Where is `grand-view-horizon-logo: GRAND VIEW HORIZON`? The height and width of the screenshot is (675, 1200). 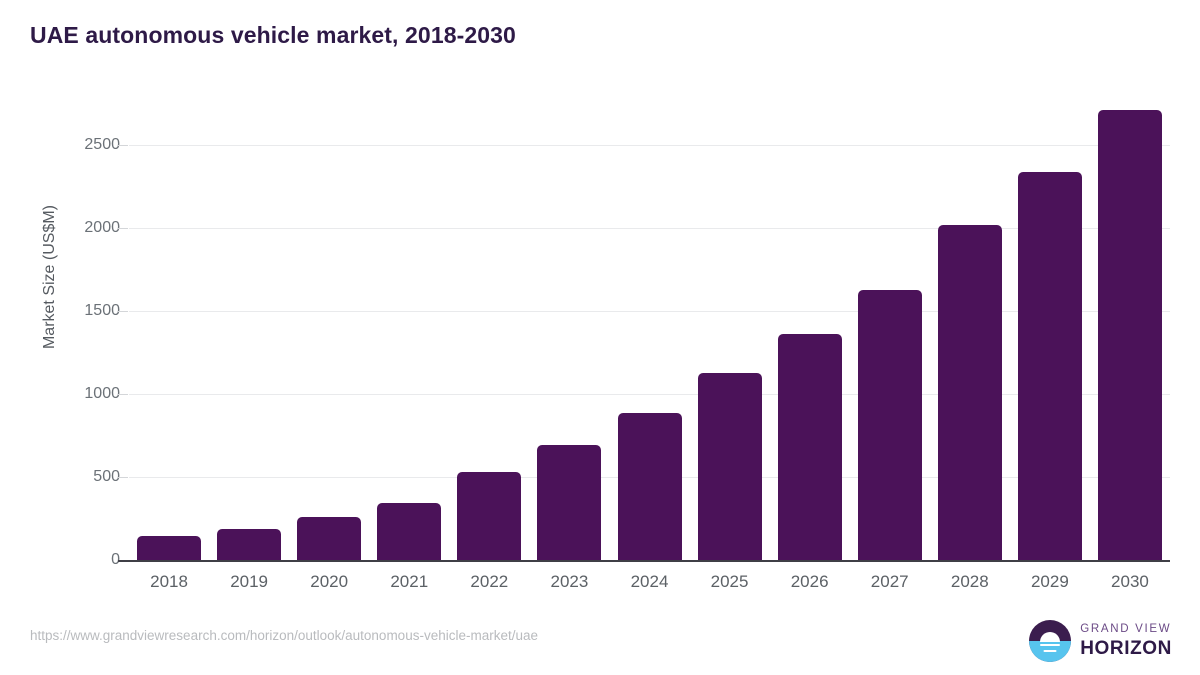 grand-view-horizon-logo: GRAND VIEW HORIZON is located at coordinates (1100, 641).